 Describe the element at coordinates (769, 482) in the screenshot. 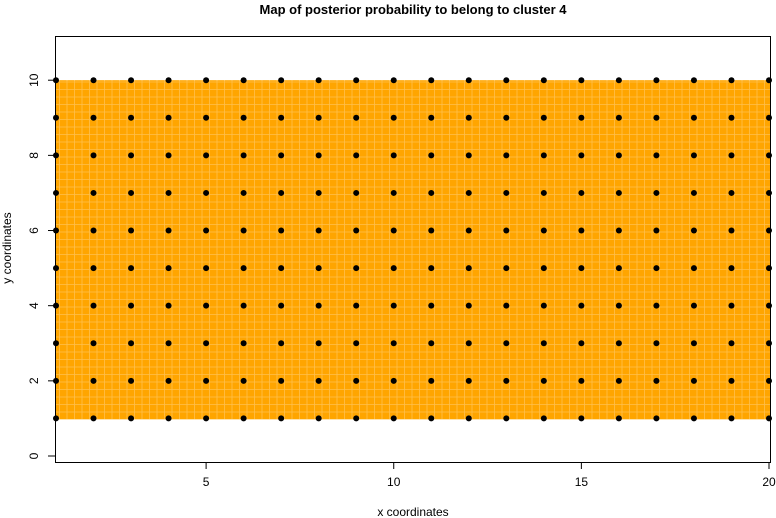

I see `x-tick-label: 20` at that location.